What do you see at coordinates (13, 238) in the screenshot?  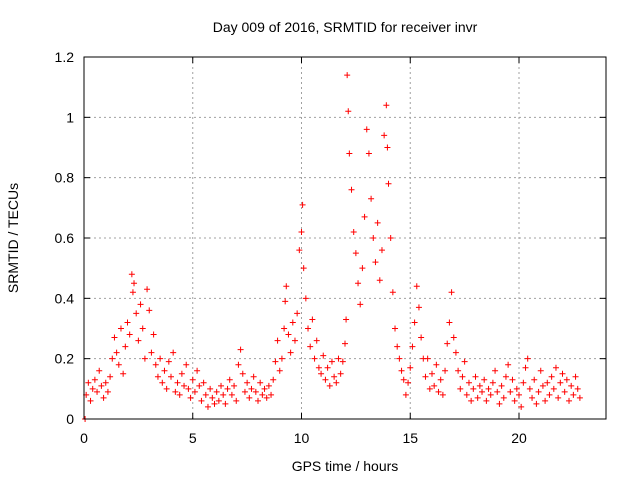 I see `y-axis-label: SRMTID / TECUs` at bounding box center [13, 238].